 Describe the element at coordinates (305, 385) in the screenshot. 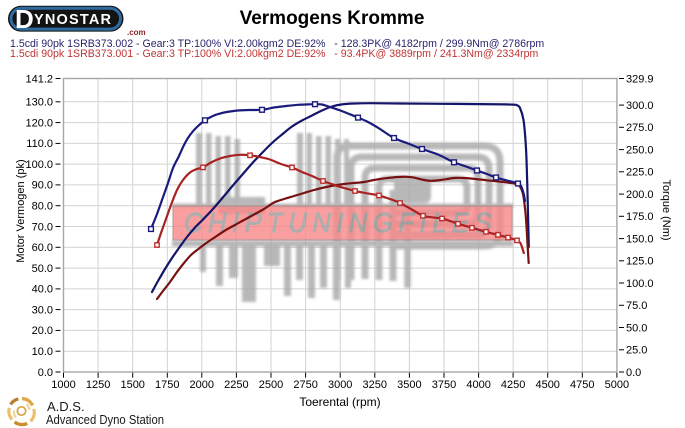

I see `svg-text: 2750` at that location.